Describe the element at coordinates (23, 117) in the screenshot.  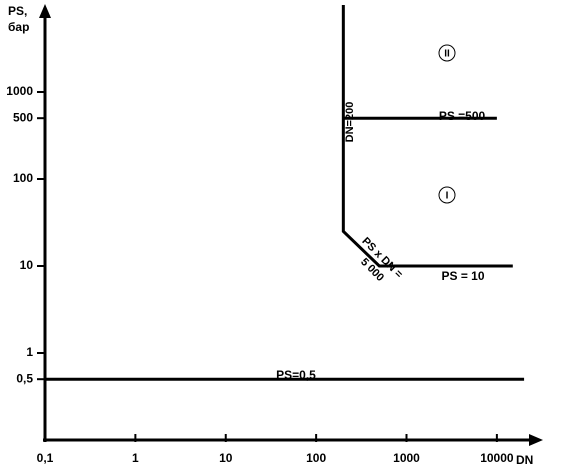
I see `y-tick-label: 500` at that location.